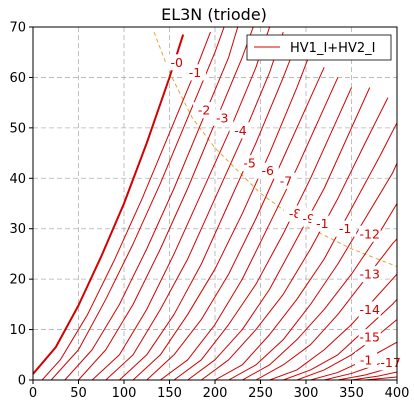 This screenshot has height=403, width=414. I want to click on y-tick-label: 40, so click(17, 179).